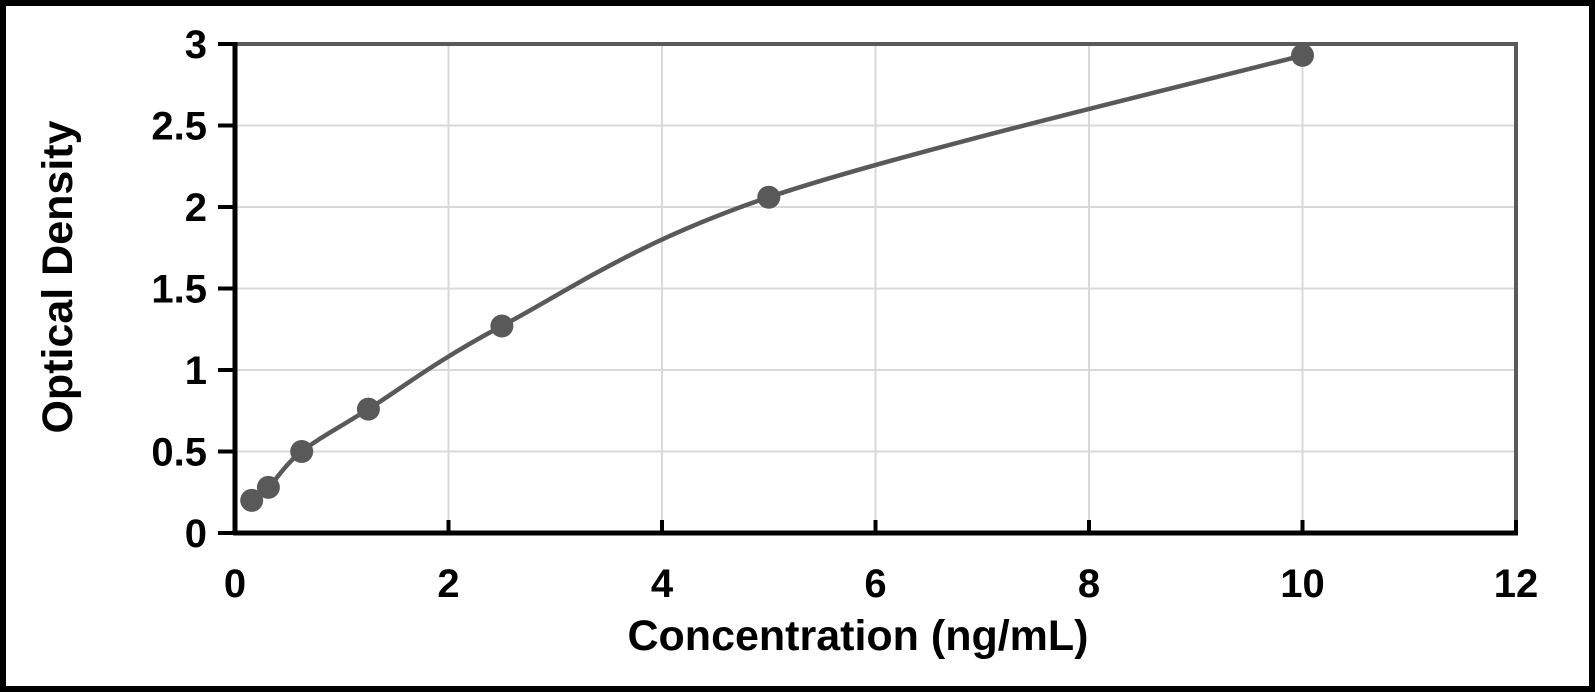 This screenshot has height=692, width=1595. What do you see at coordinates (448, 584) in the screenshot?
I see `x-tick-label: 2` at bounding box center [448, 584].